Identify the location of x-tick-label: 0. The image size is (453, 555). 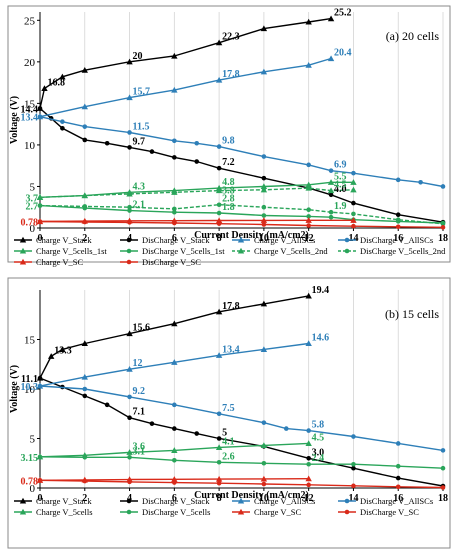
(40, 238).